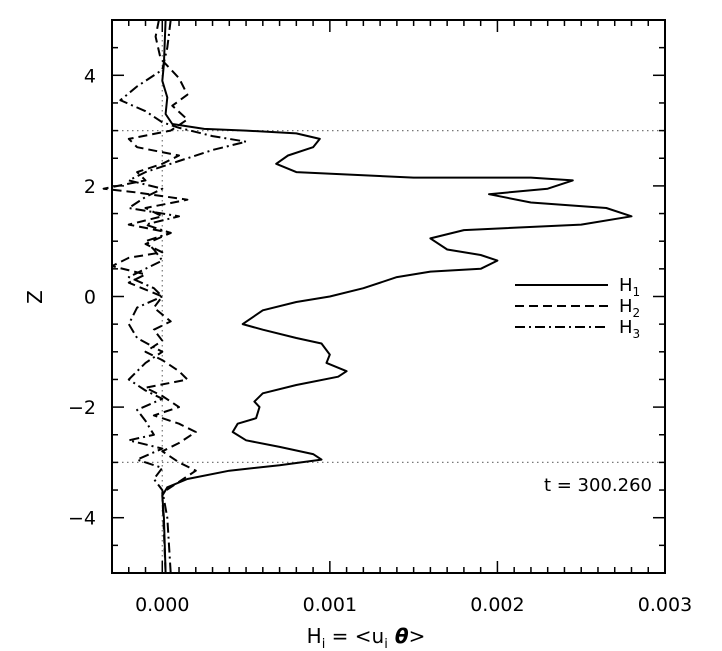  Describe the element at coordinates (90, 76) in the screenshot. I see `y-tick-label: 4` at that location.